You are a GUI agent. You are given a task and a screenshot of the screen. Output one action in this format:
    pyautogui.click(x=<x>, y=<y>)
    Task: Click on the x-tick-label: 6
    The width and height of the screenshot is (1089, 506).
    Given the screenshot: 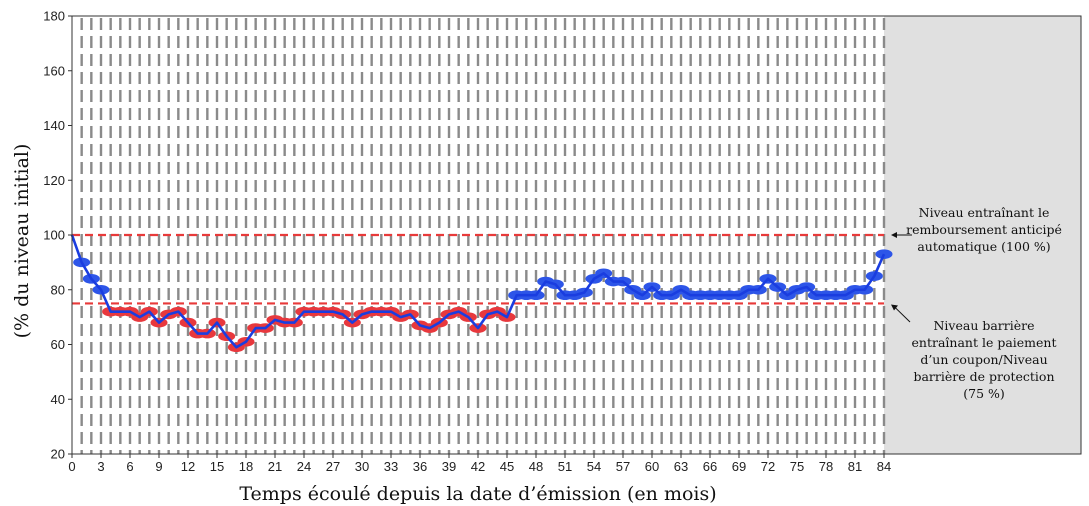 What is the action you would take?
    pyautogui.click(x=129, y=466)
    